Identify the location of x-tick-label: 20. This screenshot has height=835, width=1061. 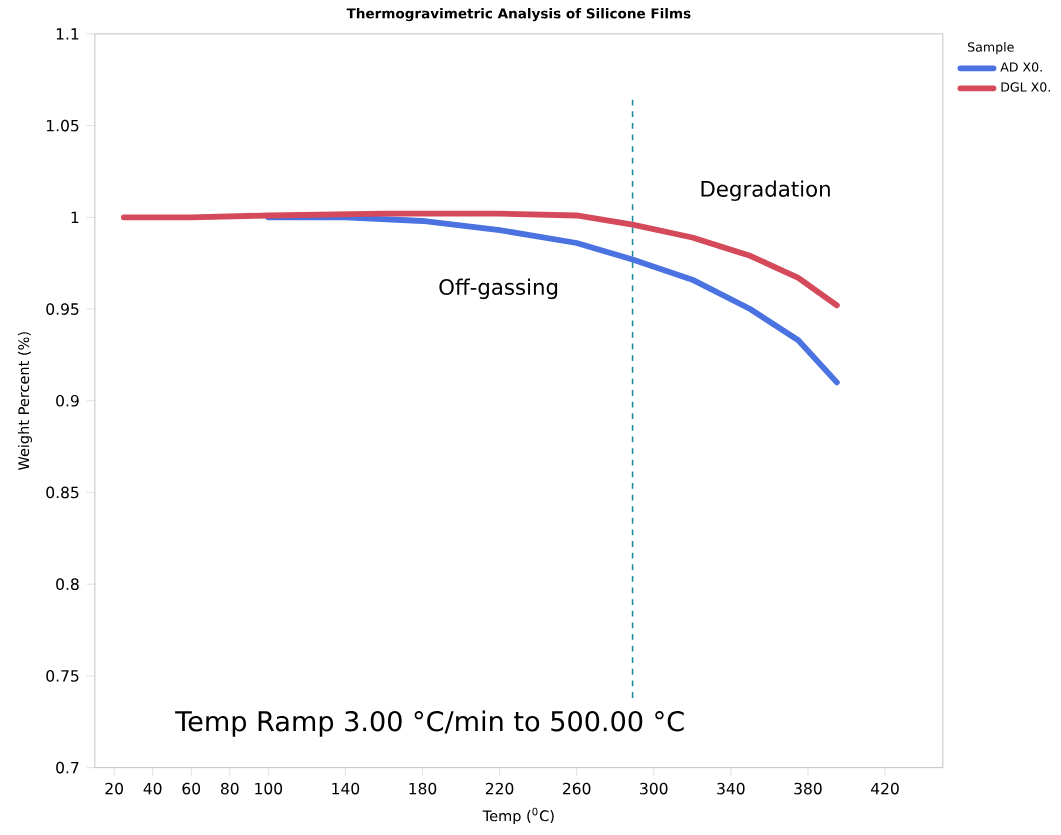
(114, 788).